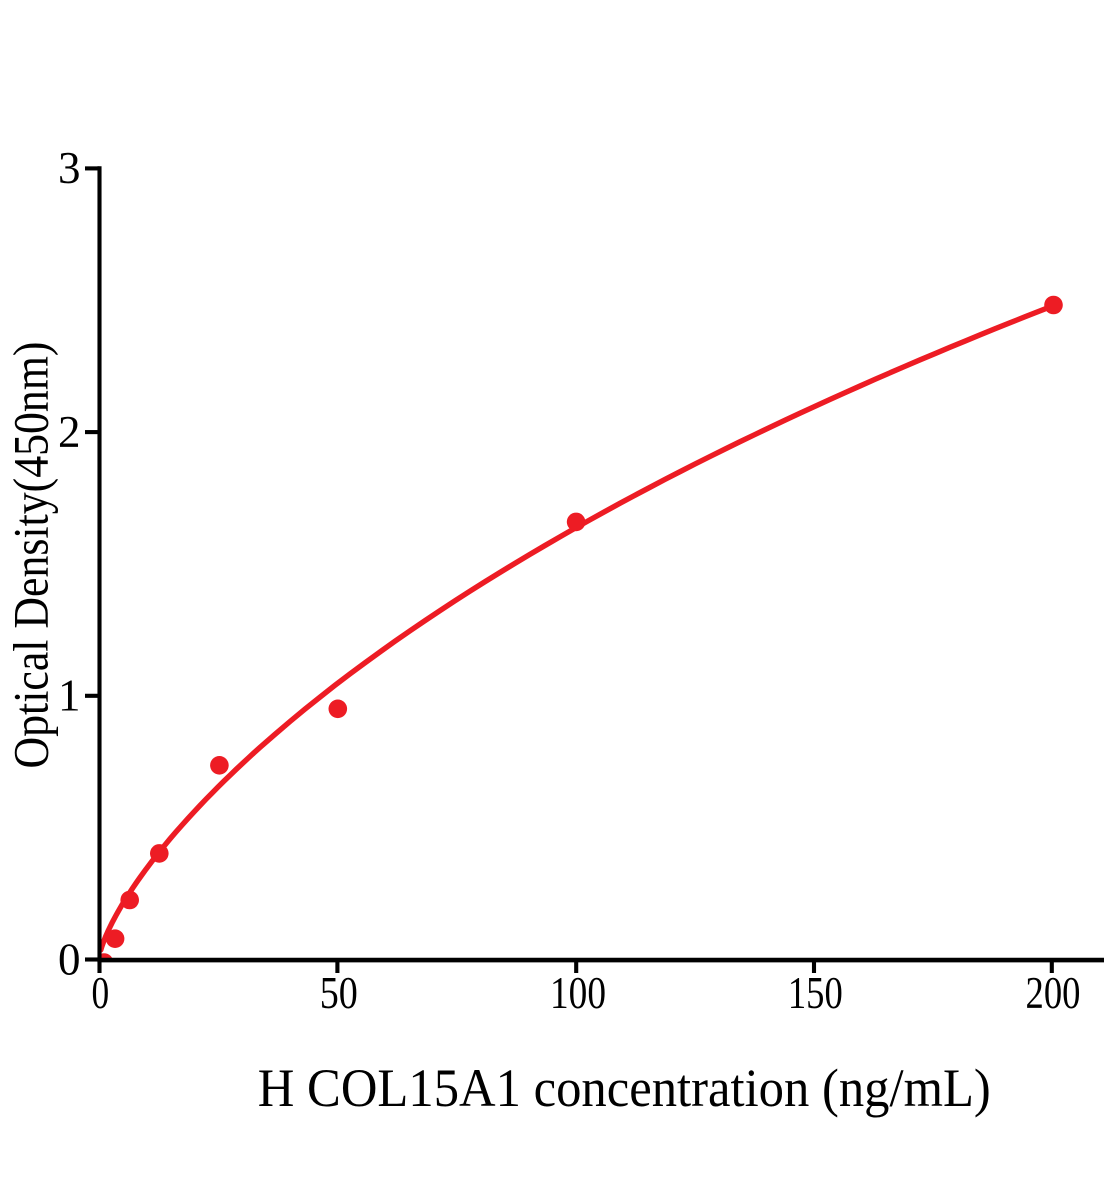 This screenshot has width=1104, height=1200. What do you see at coordinates (815, 993) in the screenshot?
I see `svg-text: 150` at bounding box center [815, 993].